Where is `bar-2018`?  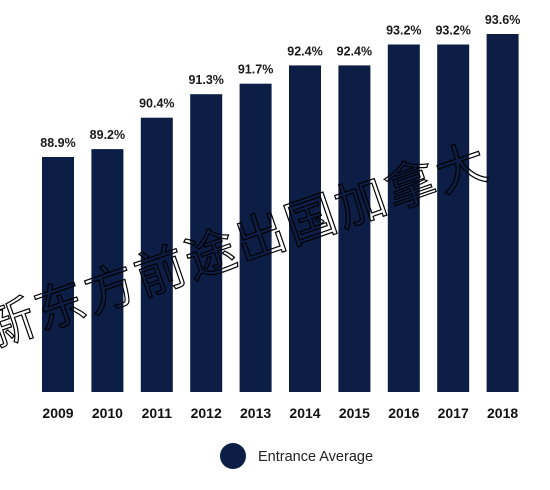 bar-2018 is located at coordinates (502, 213).